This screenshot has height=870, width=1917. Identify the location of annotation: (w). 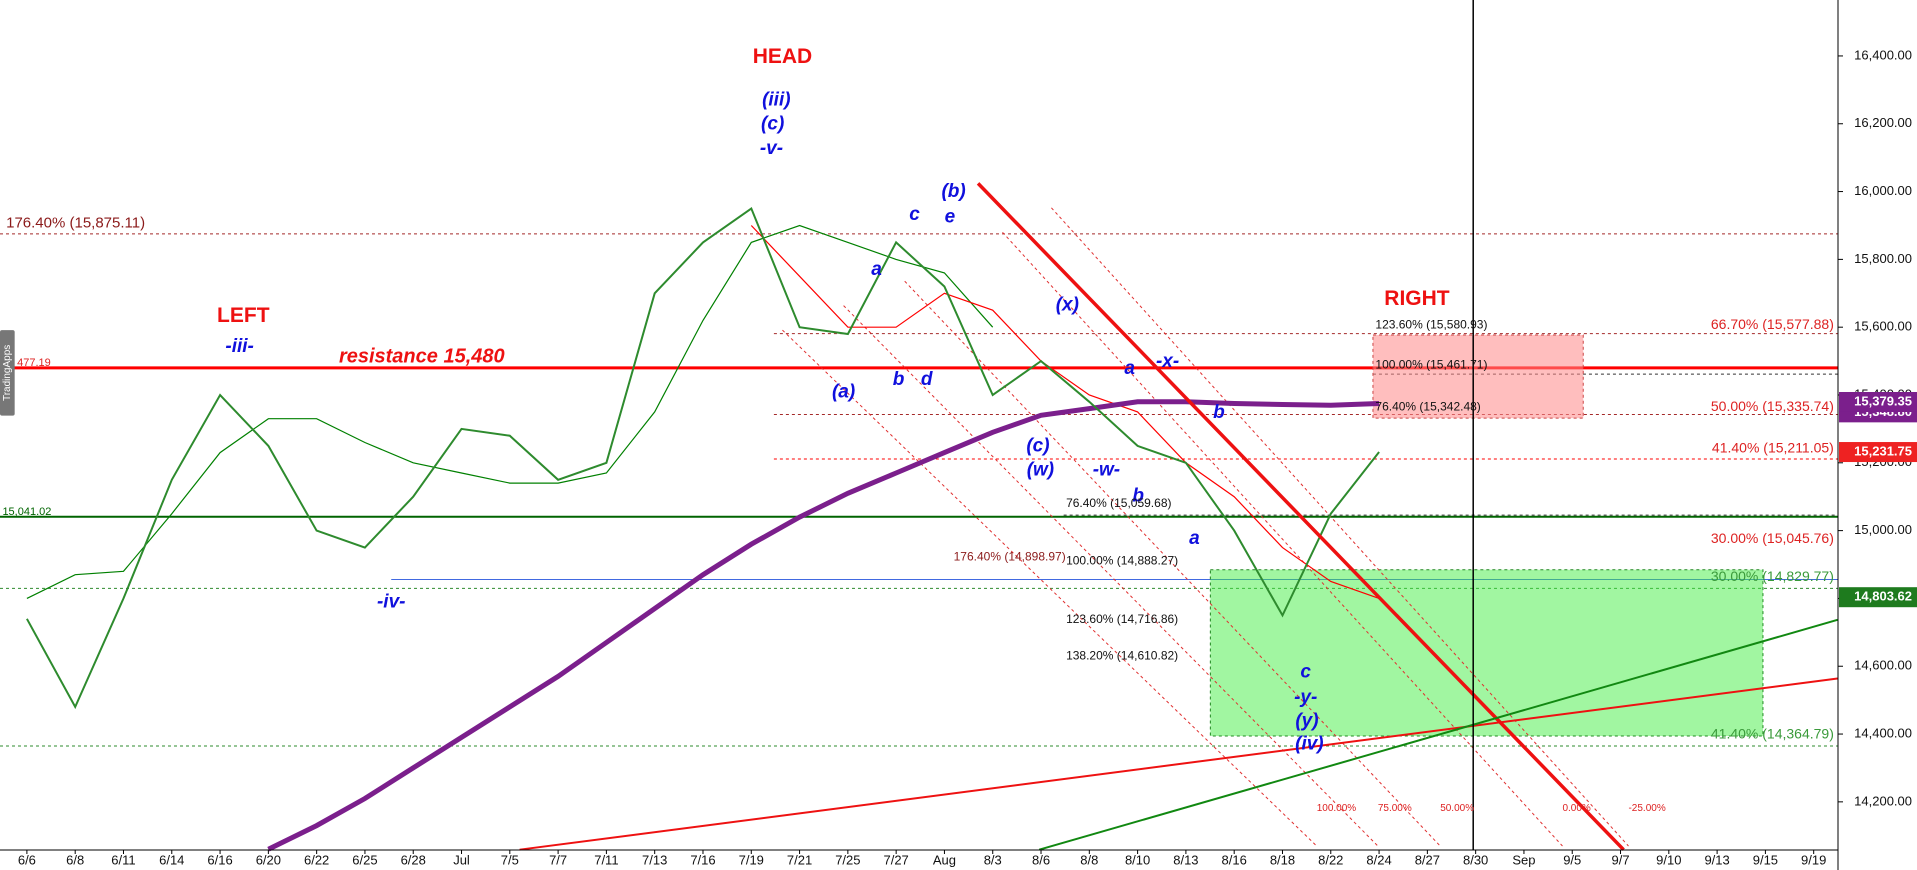
(1040, 470).